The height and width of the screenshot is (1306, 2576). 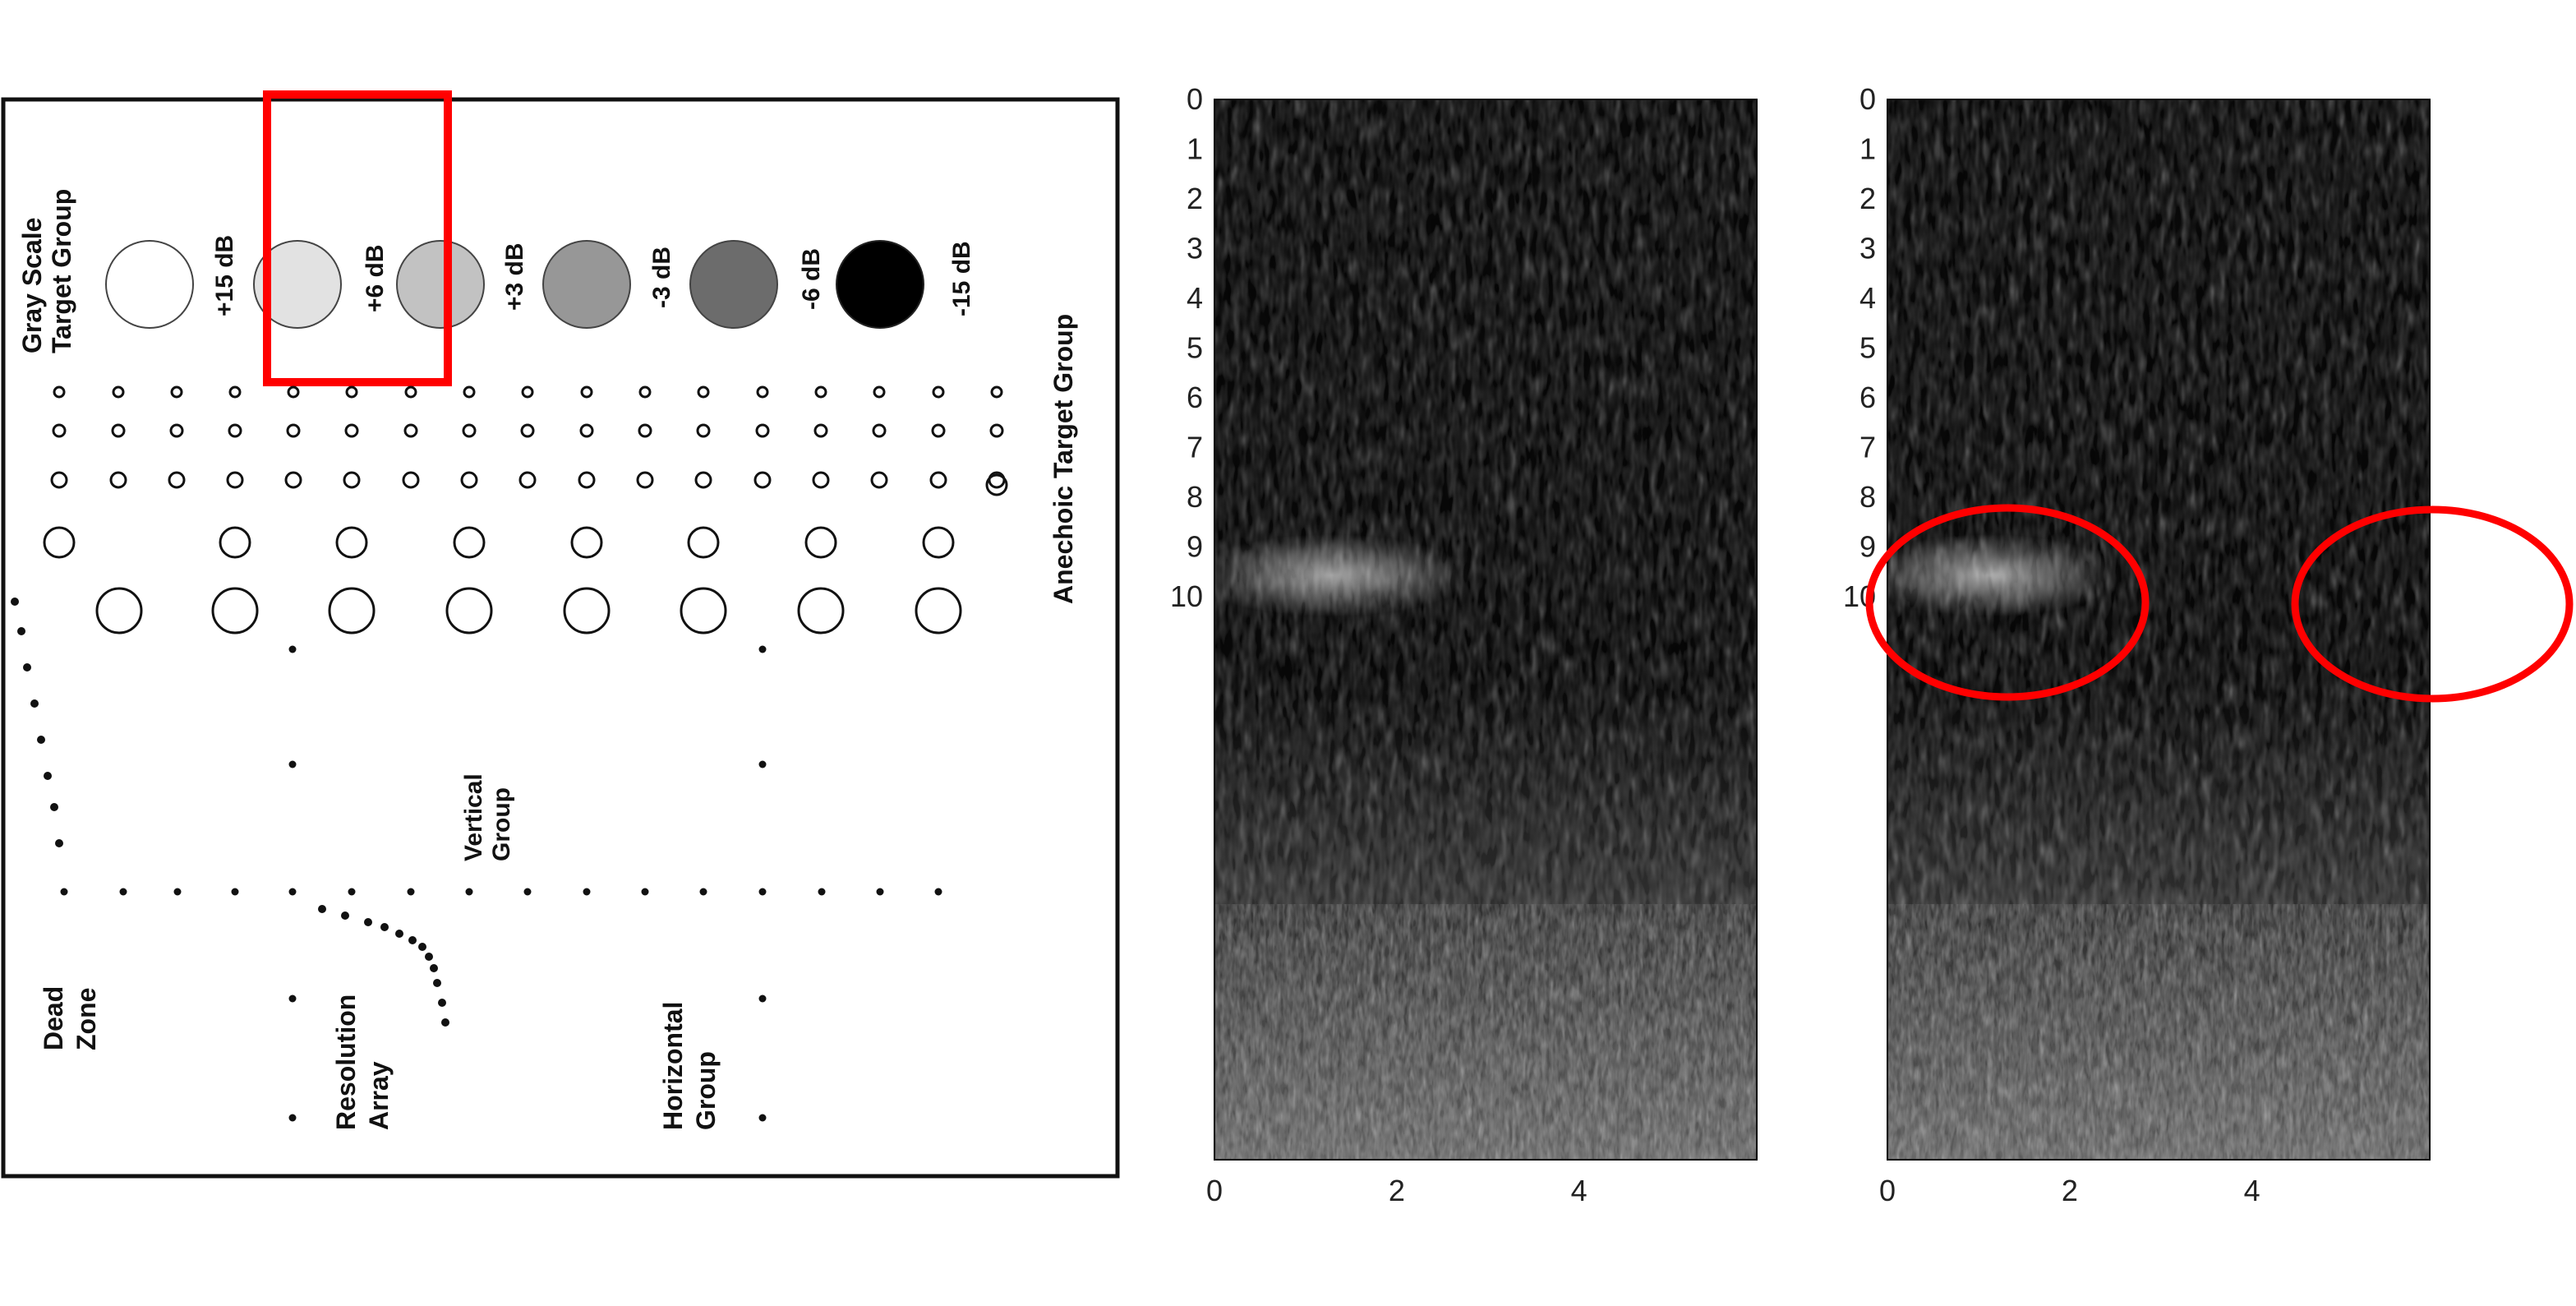 I want to click on y-tick-label: 9, so click(x=1195, y=547).